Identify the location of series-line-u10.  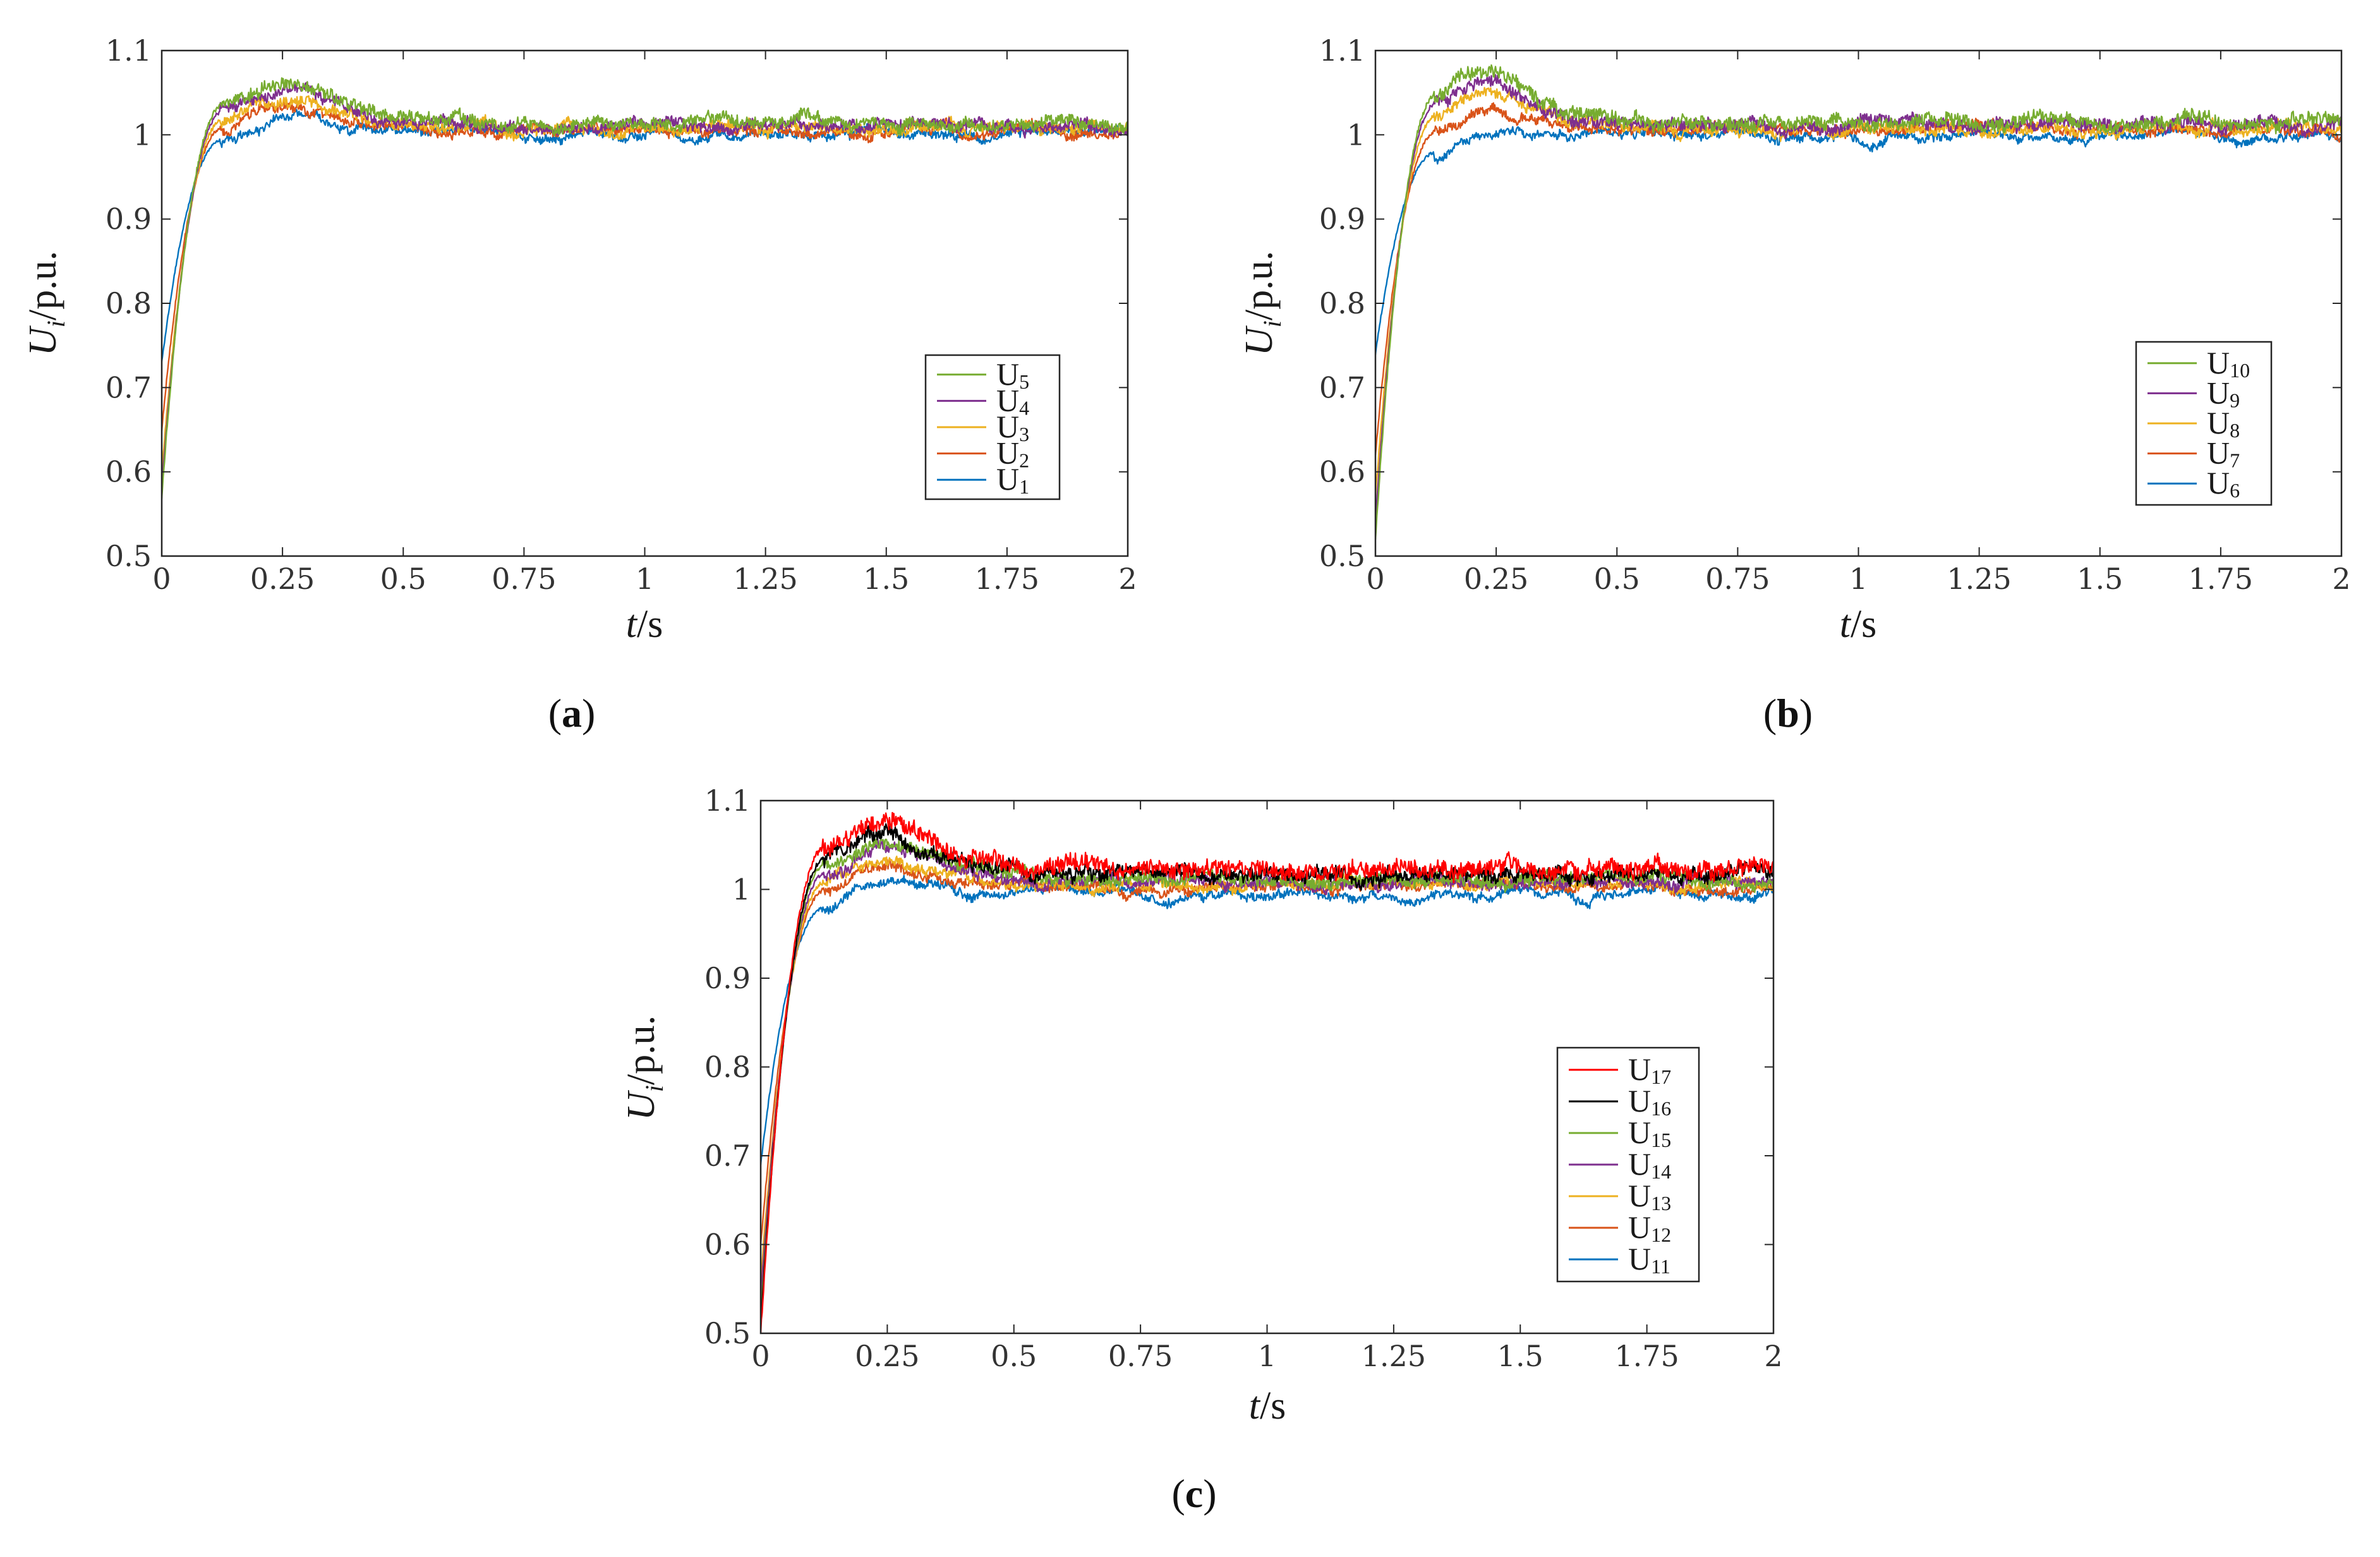
(1858, 302).